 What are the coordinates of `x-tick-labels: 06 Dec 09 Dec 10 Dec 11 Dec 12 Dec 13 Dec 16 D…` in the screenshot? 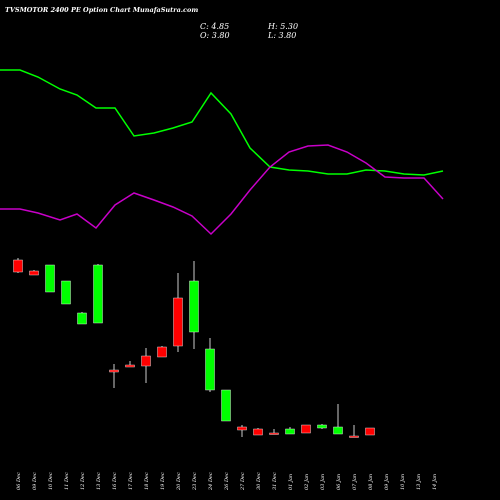 It's located at (227, 481).